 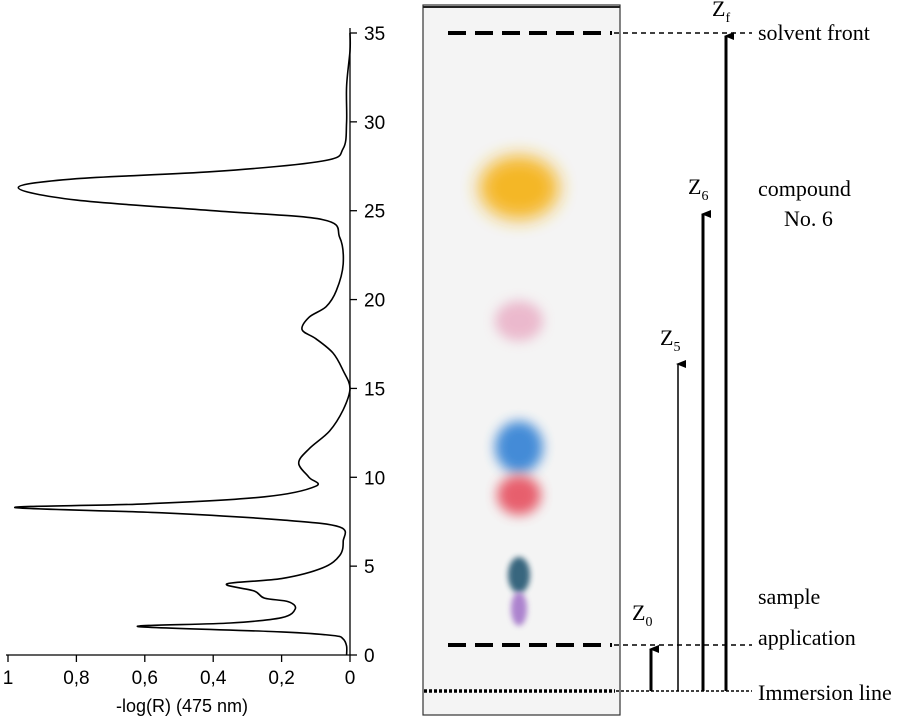 What do you see at coordinates (182, 706) in the screenshot?
I see `x-axis-label: -log(R) (475 nm)` at bounding box center [182, 706].